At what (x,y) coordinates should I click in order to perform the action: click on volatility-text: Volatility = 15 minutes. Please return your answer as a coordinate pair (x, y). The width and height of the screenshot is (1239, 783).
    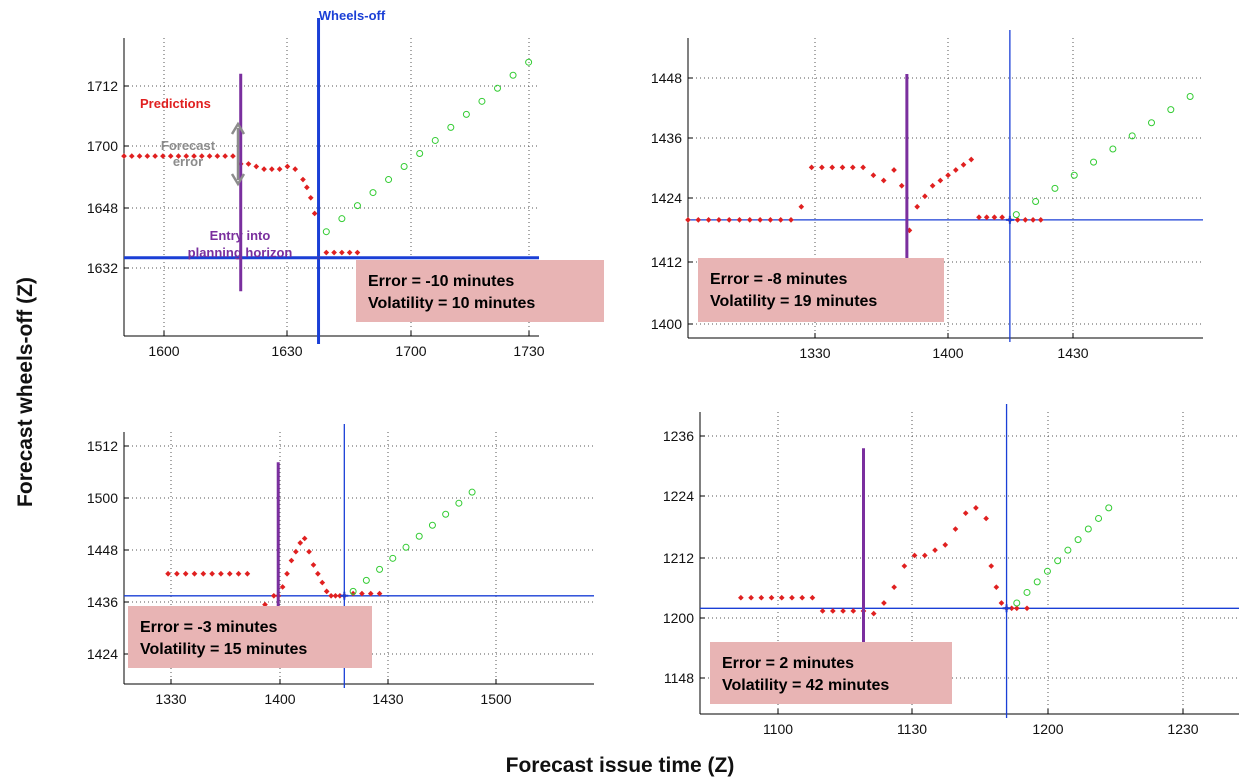
    Looking at the image, I should click on (223, 649).